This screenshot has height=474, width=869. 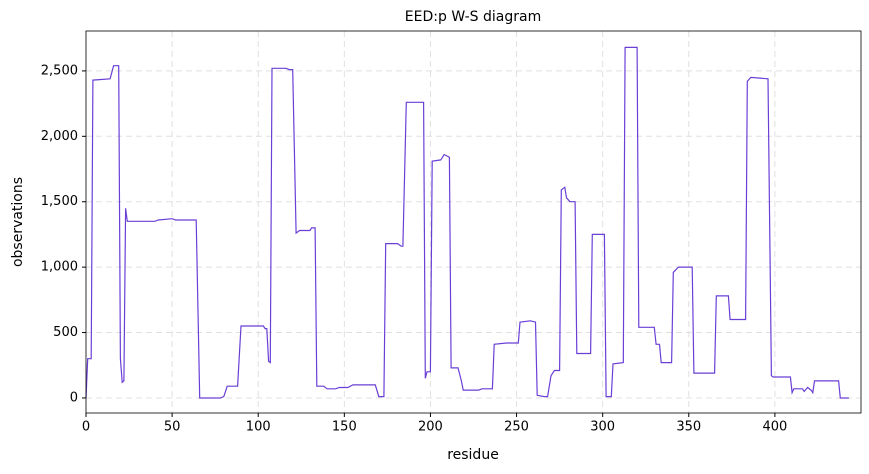 I want to click on x-tick-label: 150, so click(x=344, y=427).